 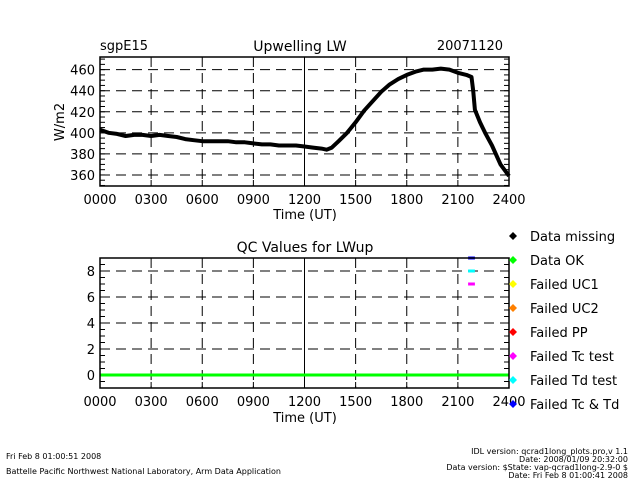 I want to click on legend-label: Failed Tc test, so click(x=572, y=357).